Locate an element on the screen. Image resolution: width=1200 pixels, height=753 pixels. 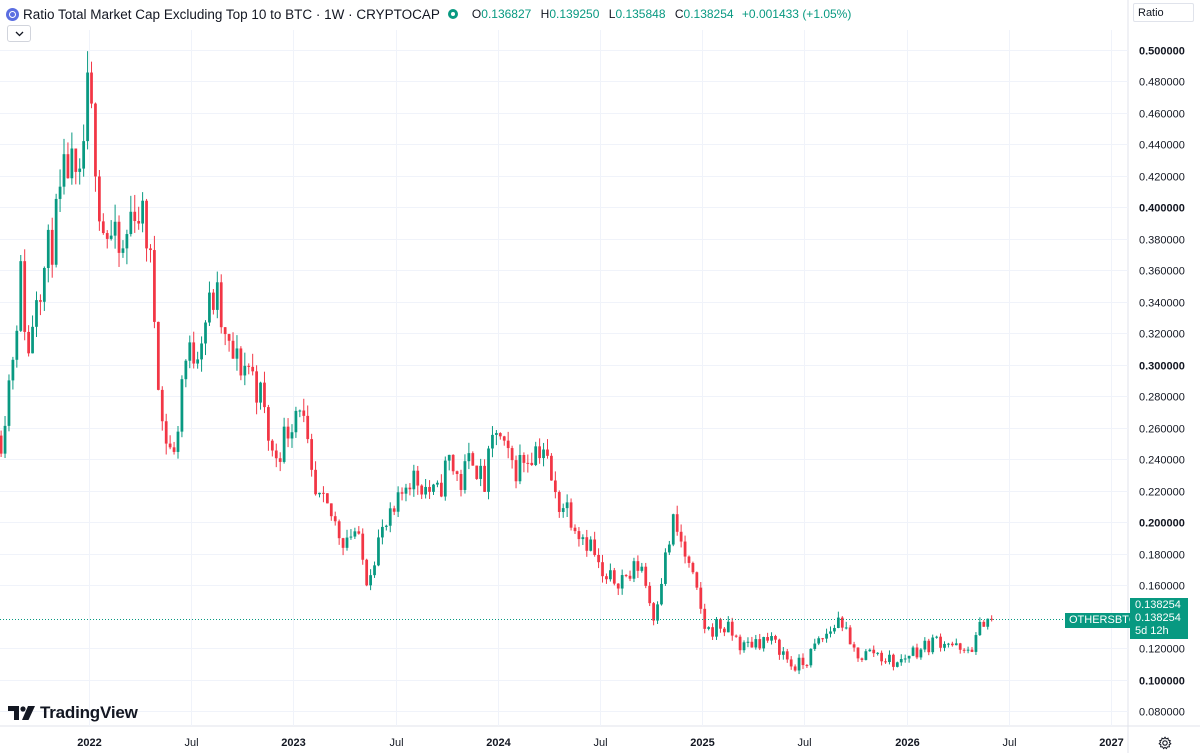
x-axis: 2022 Jul 2023 Jul 2024 Jul 2025 Jul 2026 Jul 2027 is located at coordinates (600, 743).